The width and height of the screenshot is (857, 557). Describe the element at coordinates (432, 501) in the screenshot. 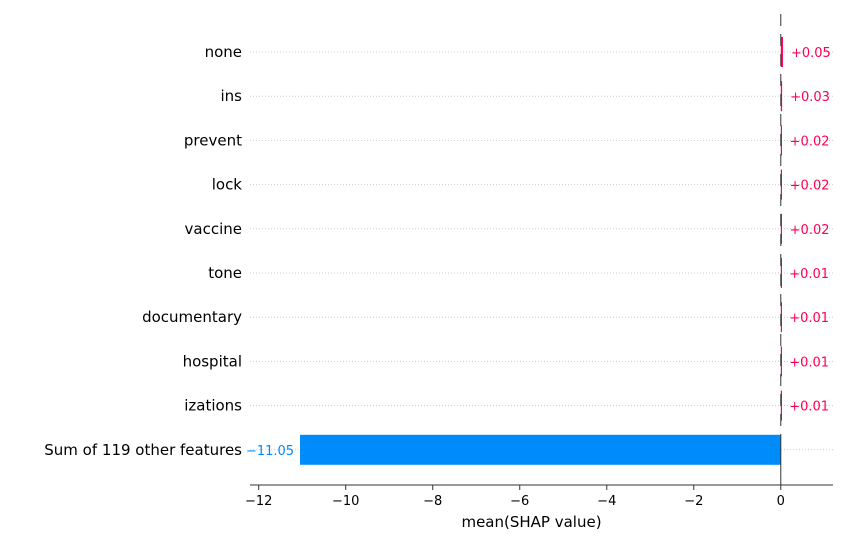

I see `x-tick-label: −8` at that location.